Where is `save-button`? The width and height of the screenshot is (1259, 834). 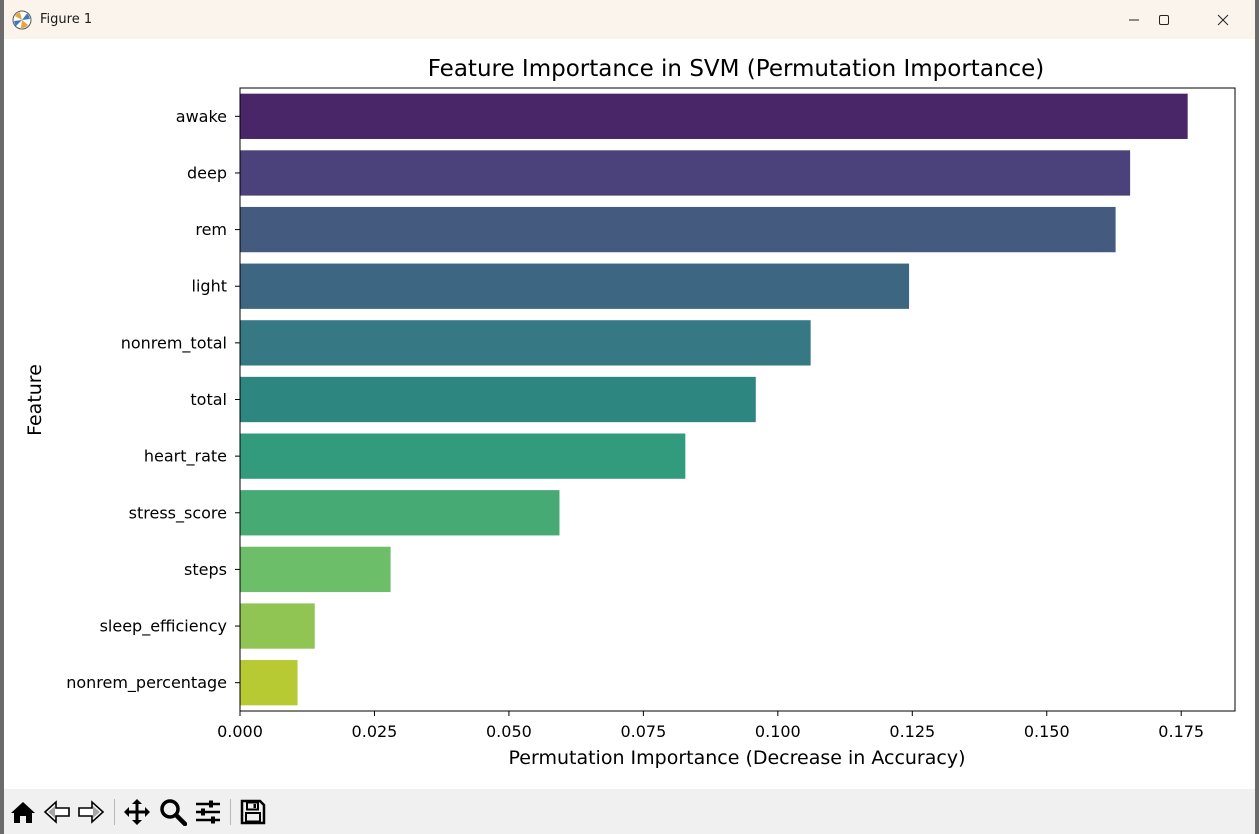
save-button is located at coordinates (253, 812).